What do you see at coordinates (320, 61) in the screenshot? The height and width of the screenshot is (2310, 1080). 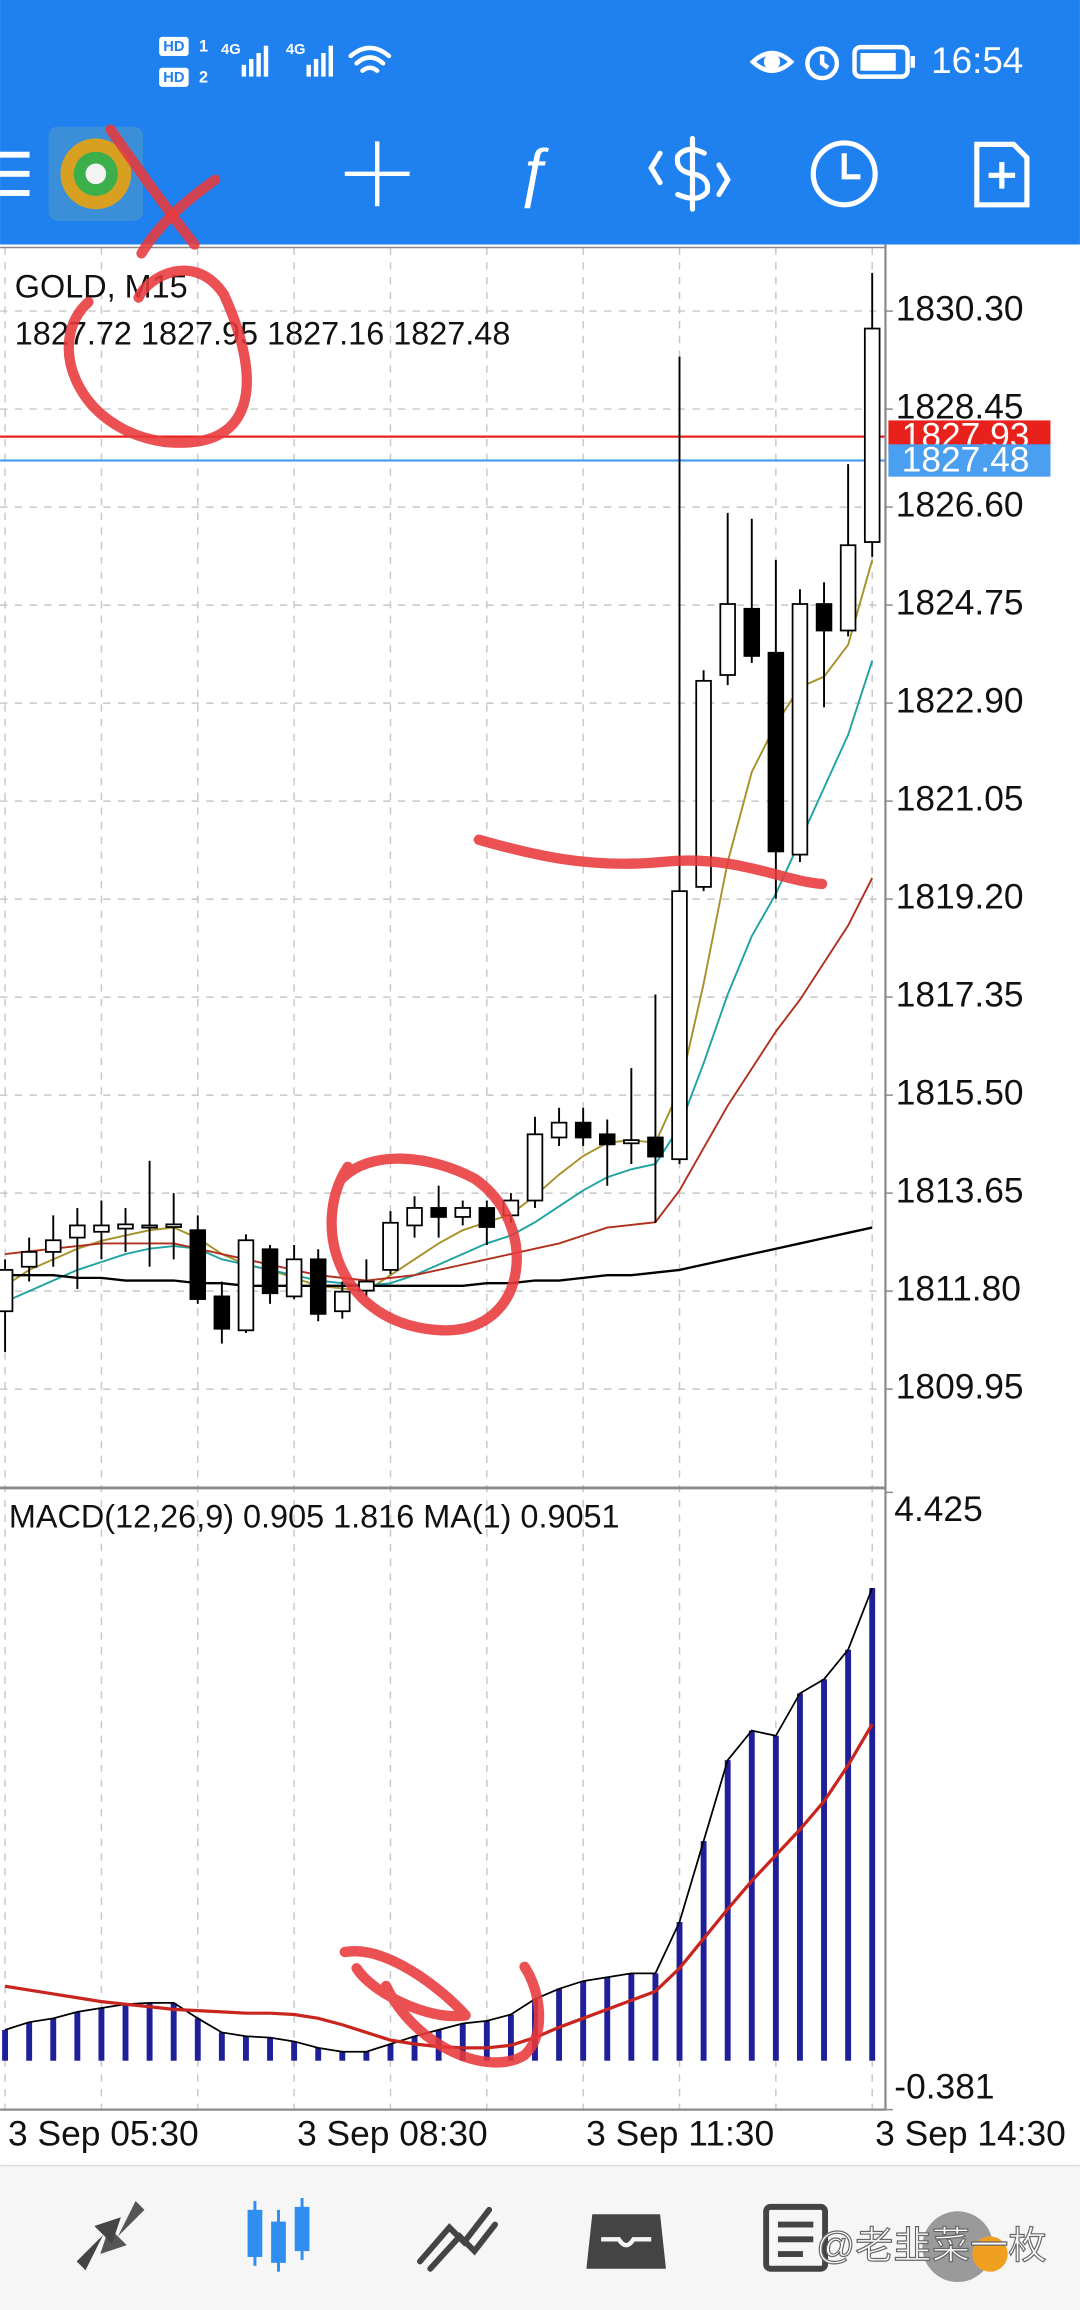 I see `signal-icon` at bounding box center [320, 61].